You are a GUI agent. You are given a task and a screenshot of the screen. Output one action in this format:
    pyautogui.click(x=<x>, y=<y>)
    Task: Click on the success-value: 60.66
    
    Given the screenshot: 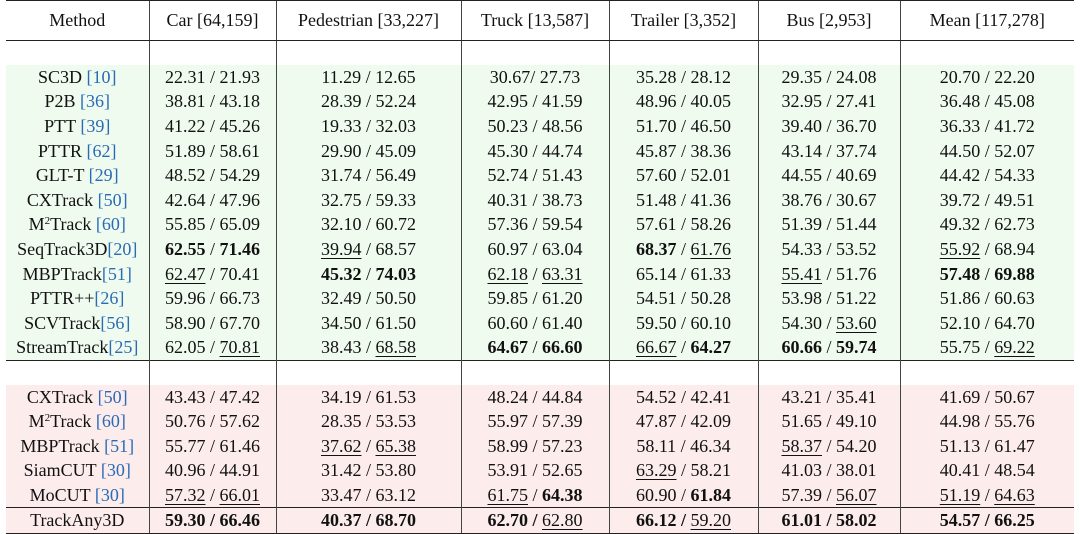 What is the action you would take?
    pyautogui.click(x=801, y=347)
    